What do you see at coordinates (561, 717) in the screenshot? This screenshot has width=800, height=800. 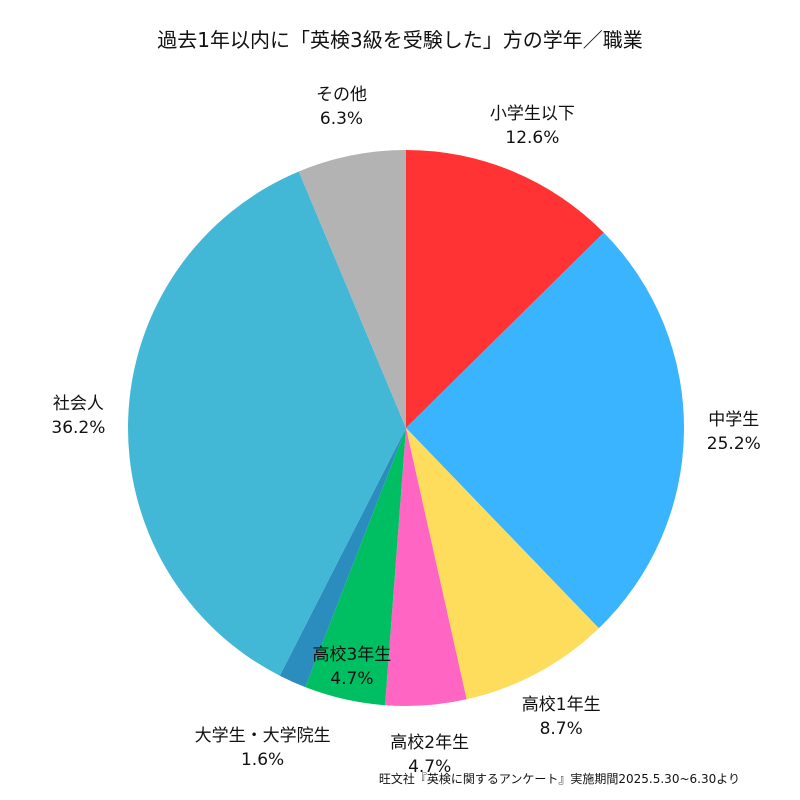 I see `slice-label: 高校1年生 8.7%` at bounding box center [561, 717].